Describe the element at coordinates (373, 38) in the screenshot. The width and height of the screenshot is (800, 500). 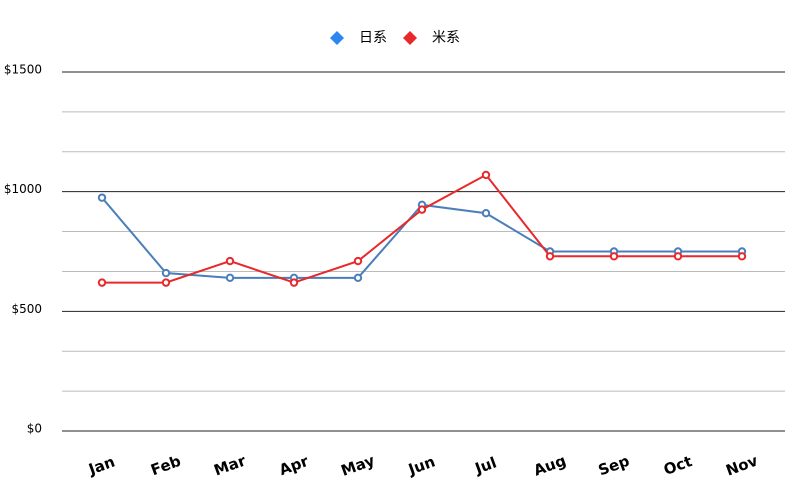
I see `legend-label: 日系` at that location.